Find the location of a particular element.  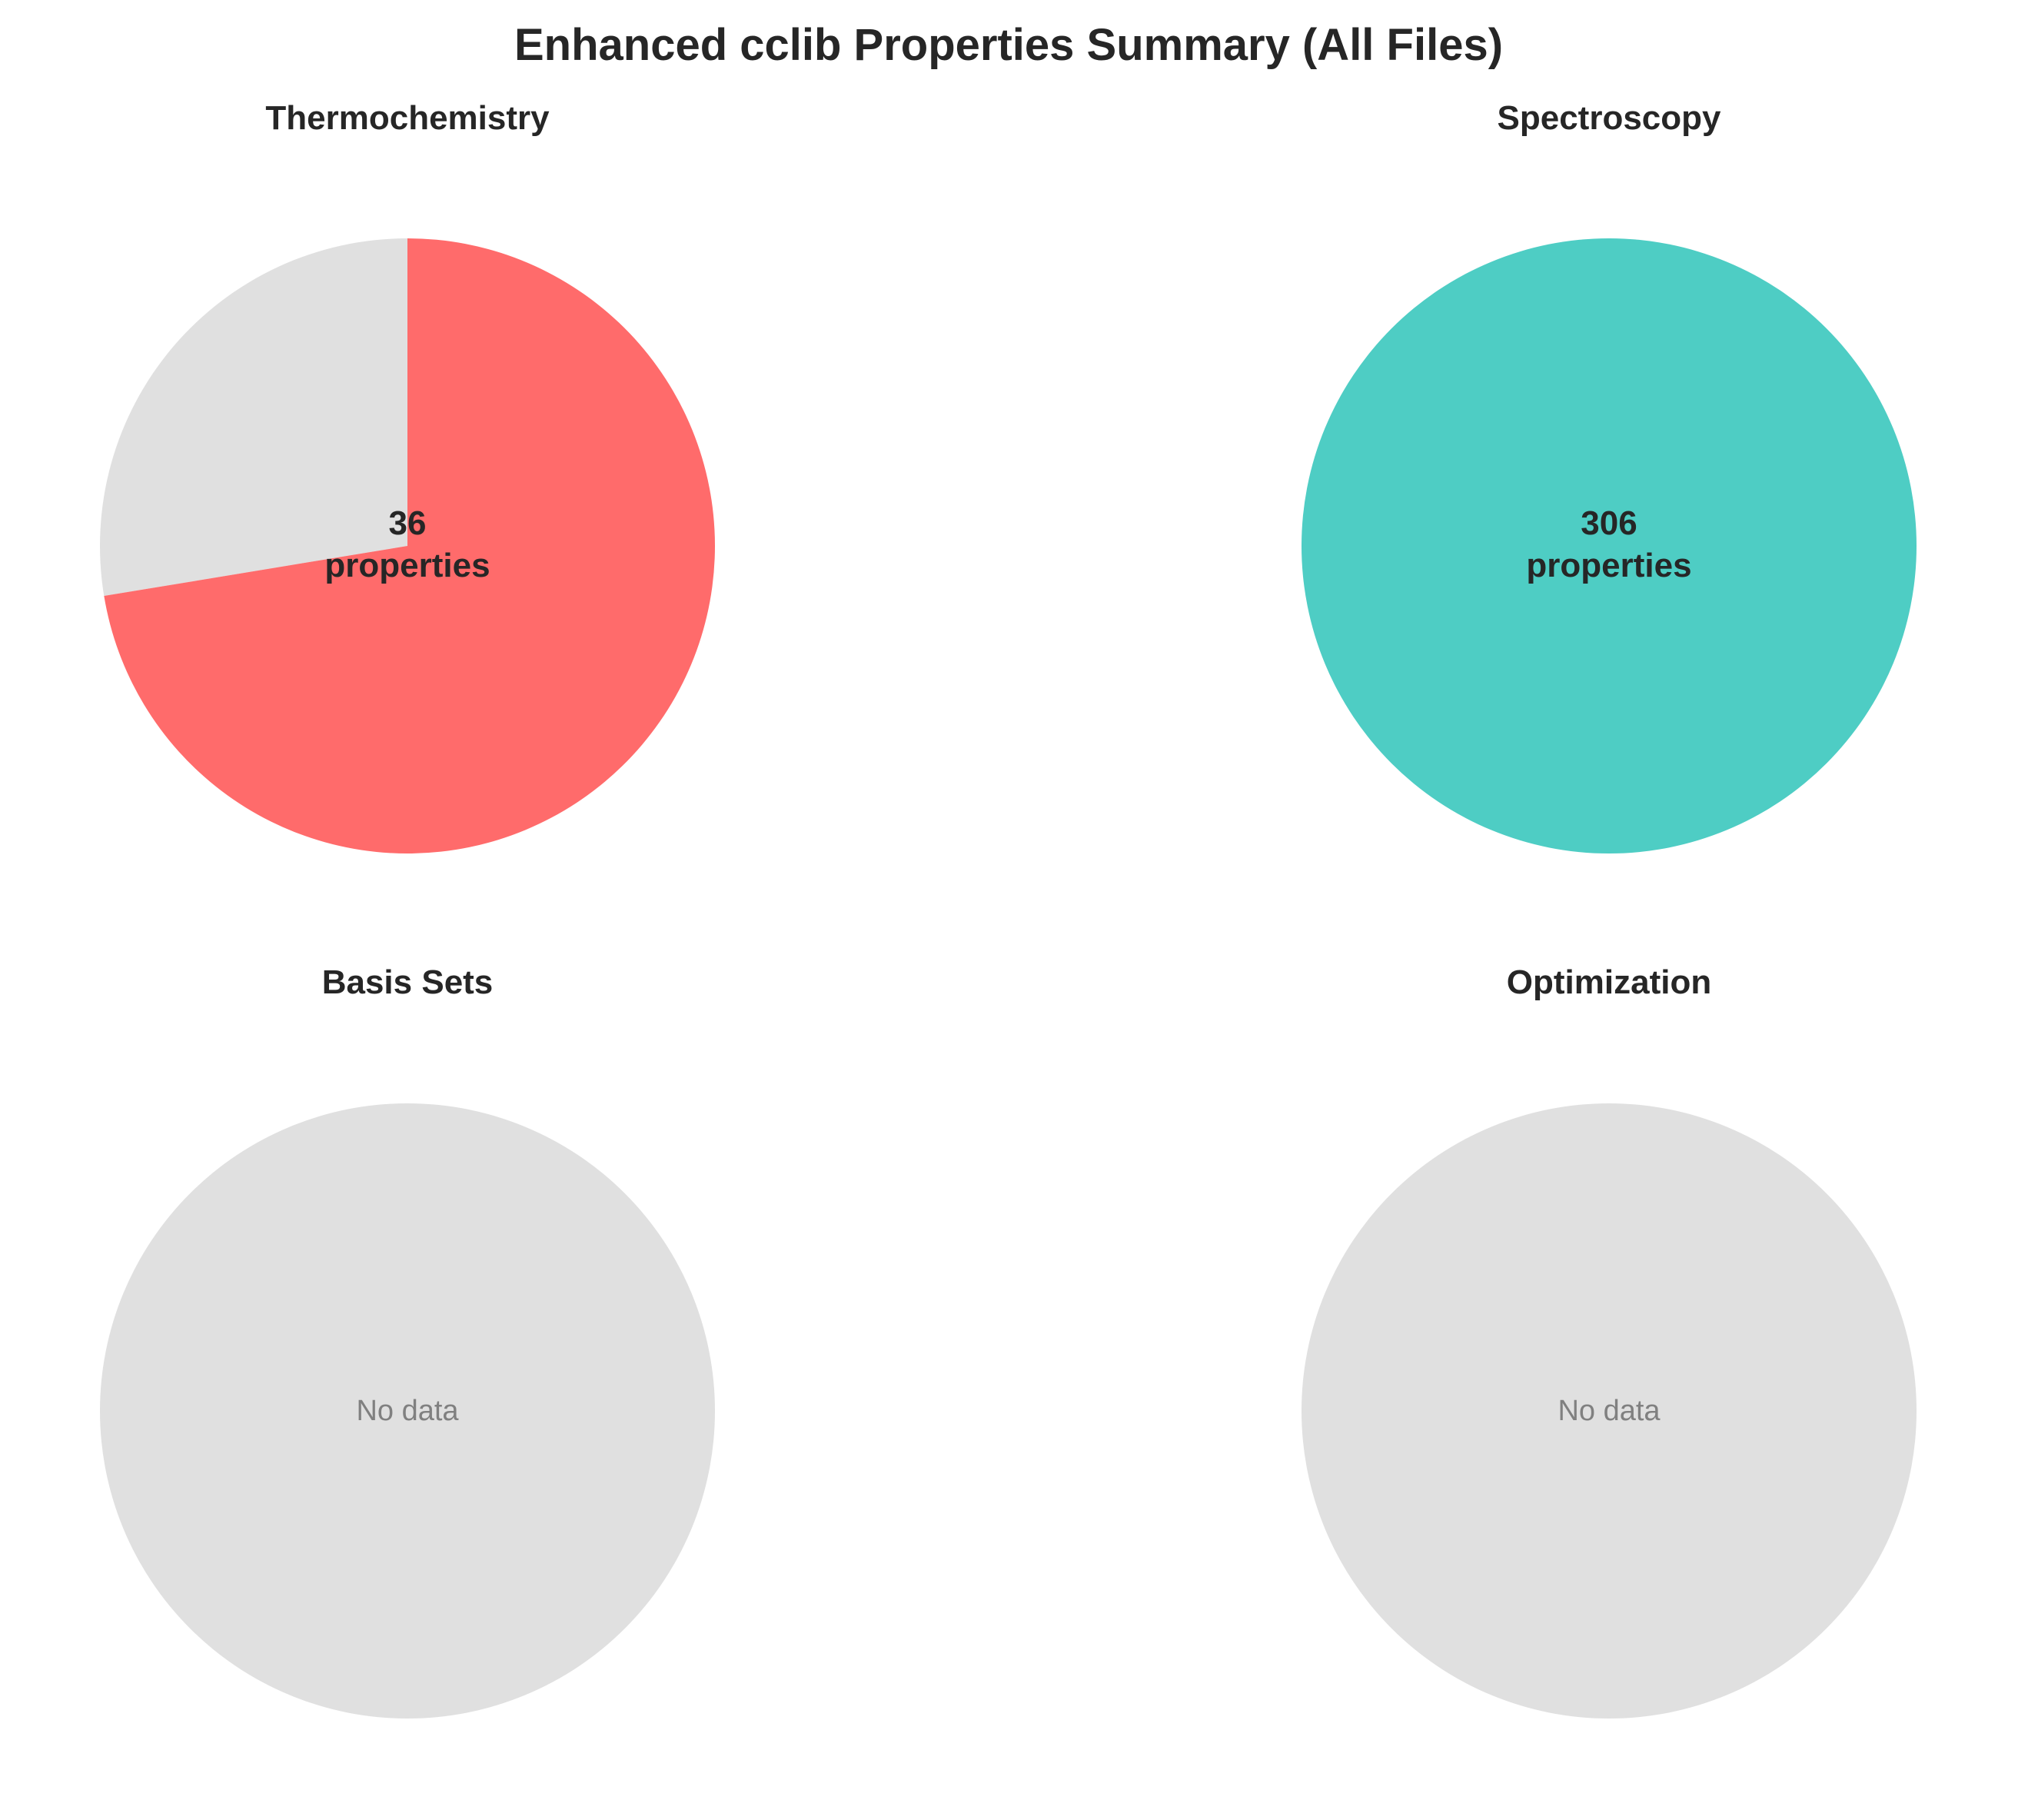

pie-basis-sets is located at coordinates (407, 1411).